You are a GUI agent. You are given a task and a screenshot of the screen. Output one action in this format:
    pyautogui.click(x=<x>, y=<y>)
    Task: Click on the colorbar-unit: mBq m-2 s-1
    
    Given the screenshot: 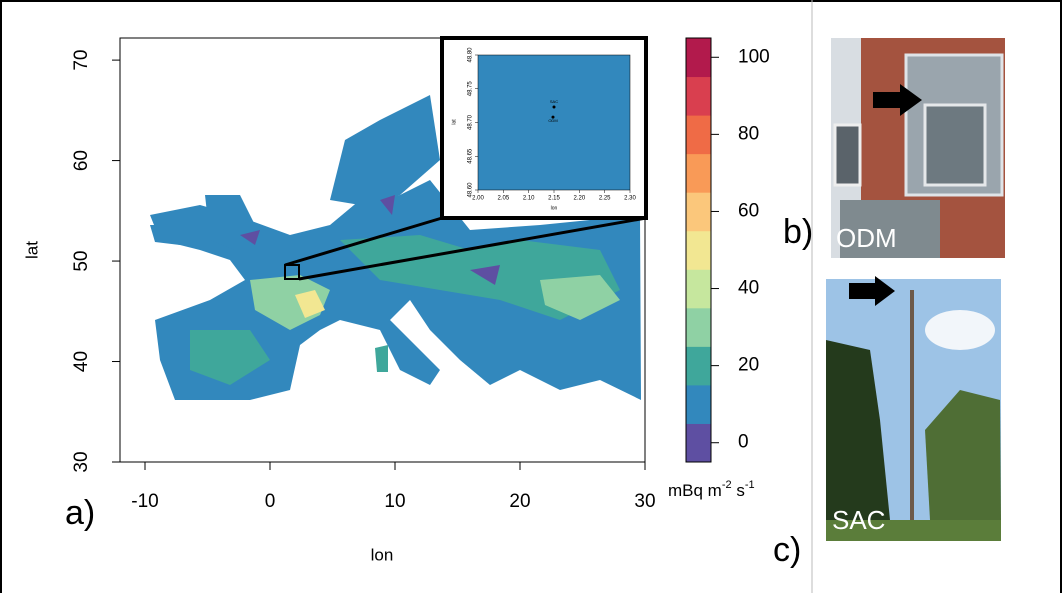 What is the action you would take?
    pyautogui.click(x=711, y=490)
    